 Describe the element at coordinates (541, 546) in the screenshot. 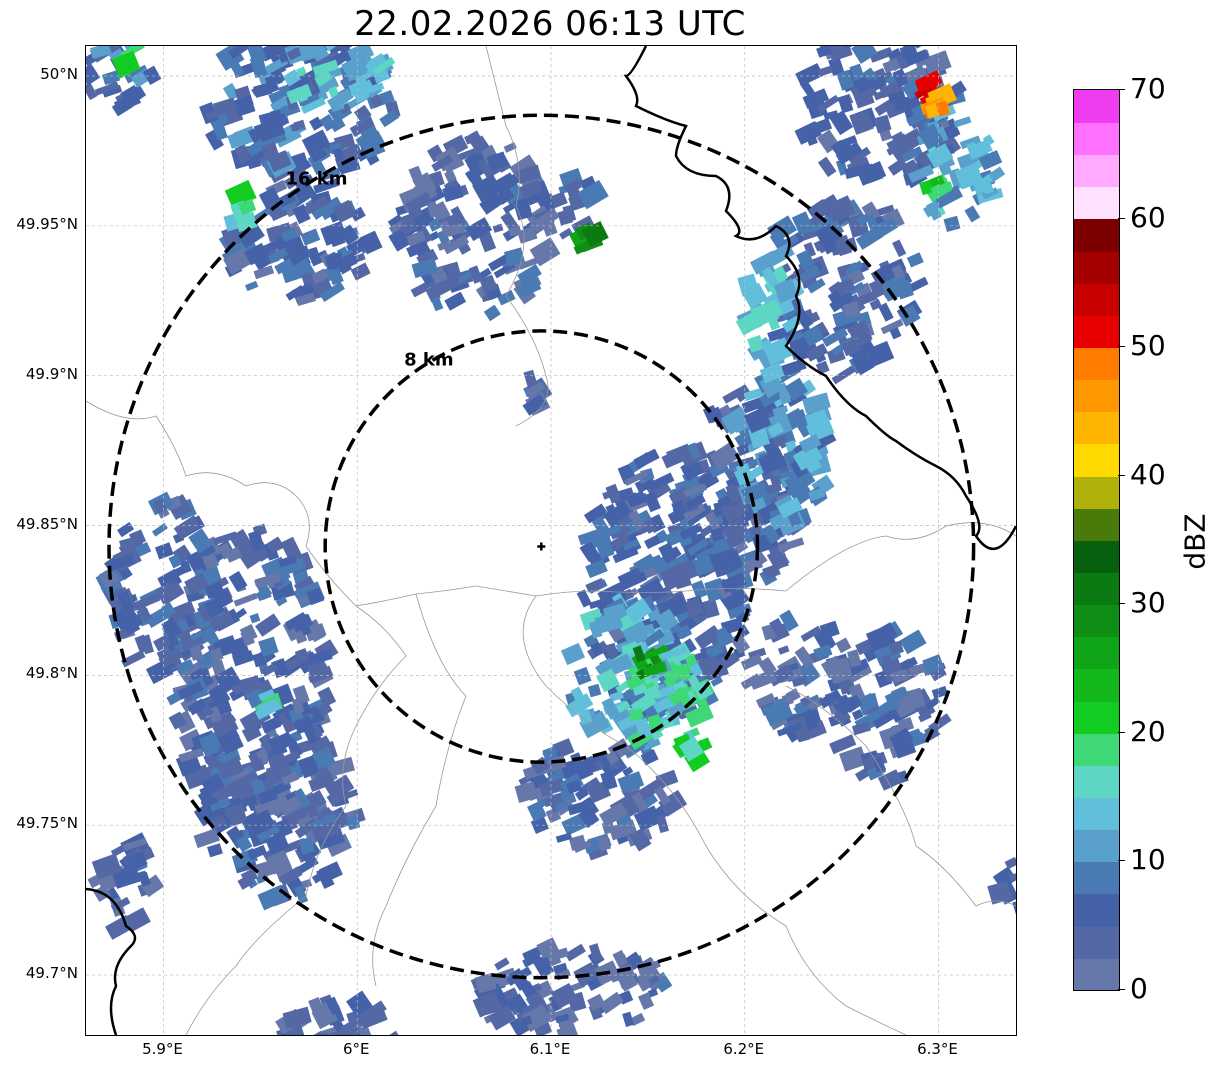

I see `radar-site-marker` at that location.